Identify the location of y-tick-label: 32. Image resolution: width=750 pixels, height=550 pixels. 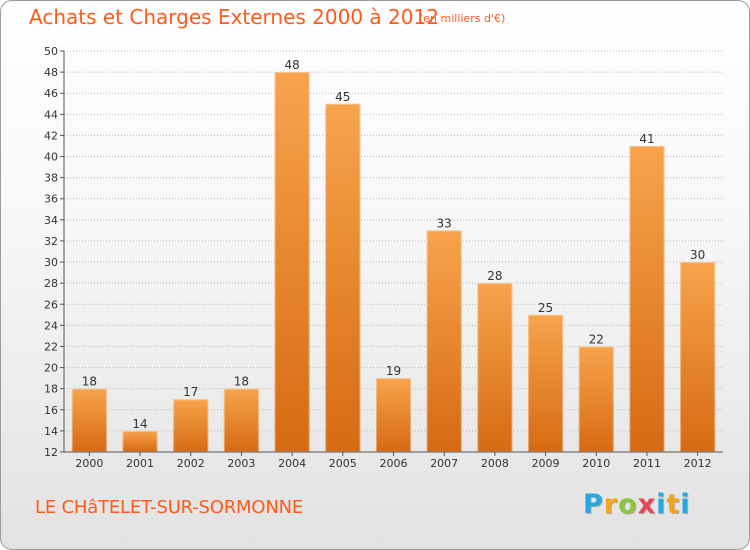
(51, 241).